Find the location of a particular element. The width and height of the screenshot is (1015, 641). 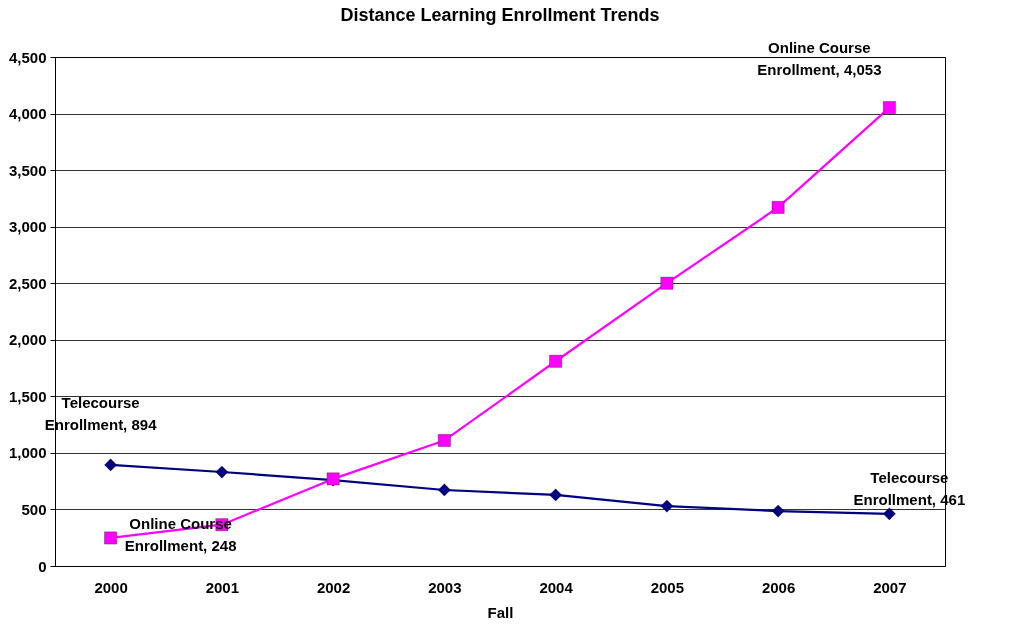

x-tick-label: 2002 is located at coordinates (333, 587).